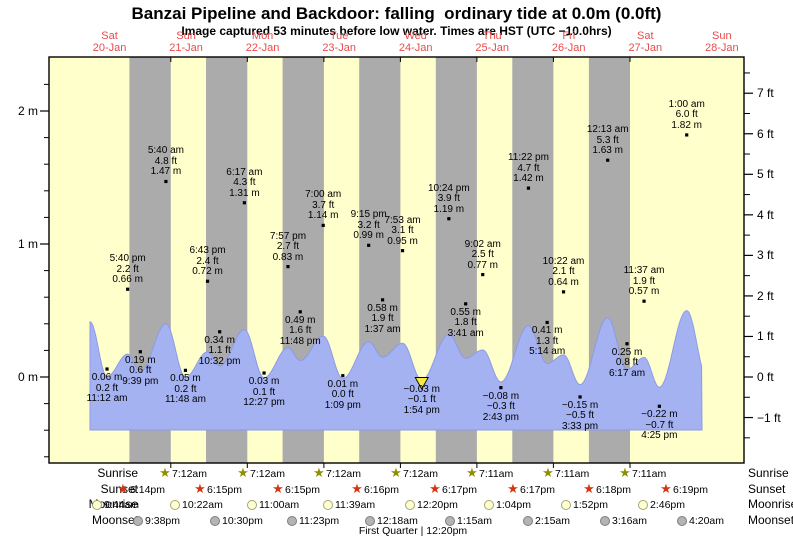  What do you see at coordinates (242, 521) in the screenshot?
I see `astro-time: 10:30pm` at bounding box center [242, 521].